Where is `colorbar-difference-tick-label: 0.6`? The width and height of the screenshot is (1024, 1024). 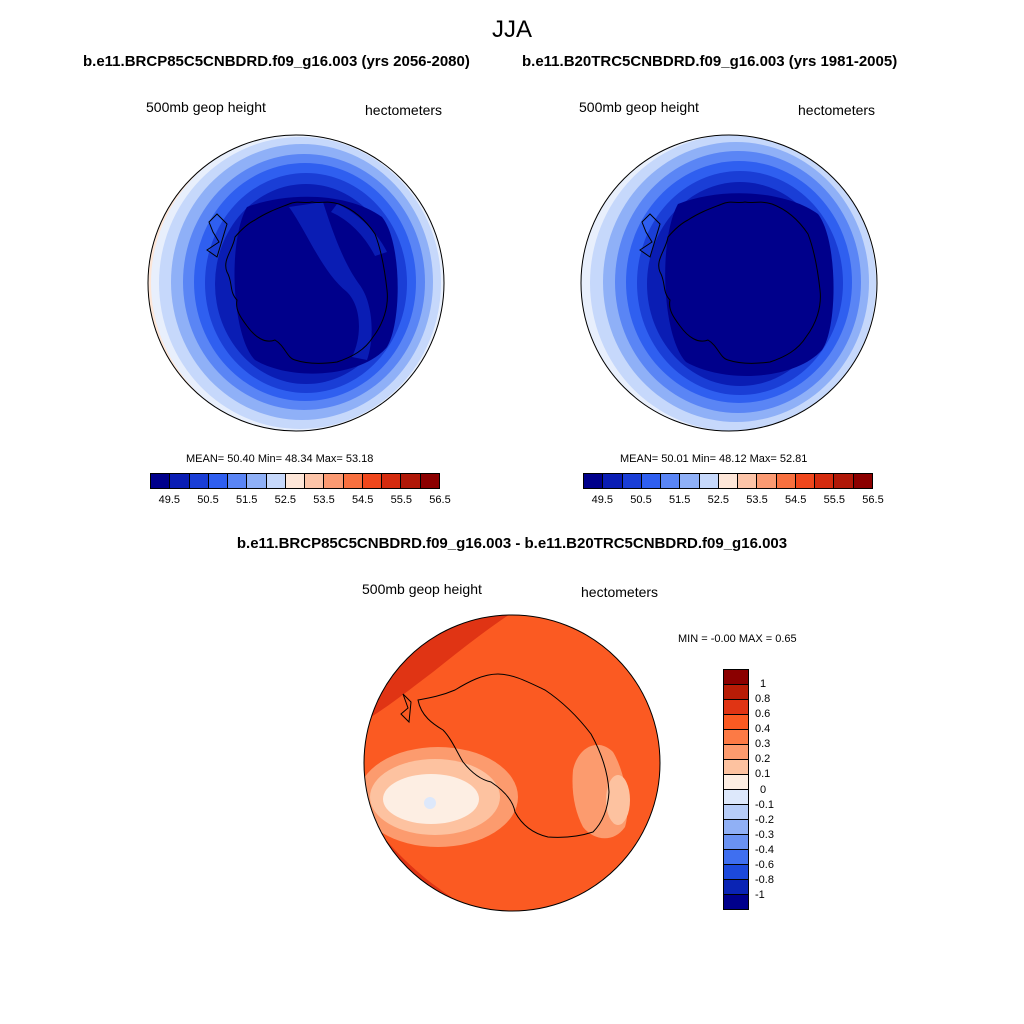
colorbar-difference-tick-label: 0.6 is located at coordinates (763, 714).